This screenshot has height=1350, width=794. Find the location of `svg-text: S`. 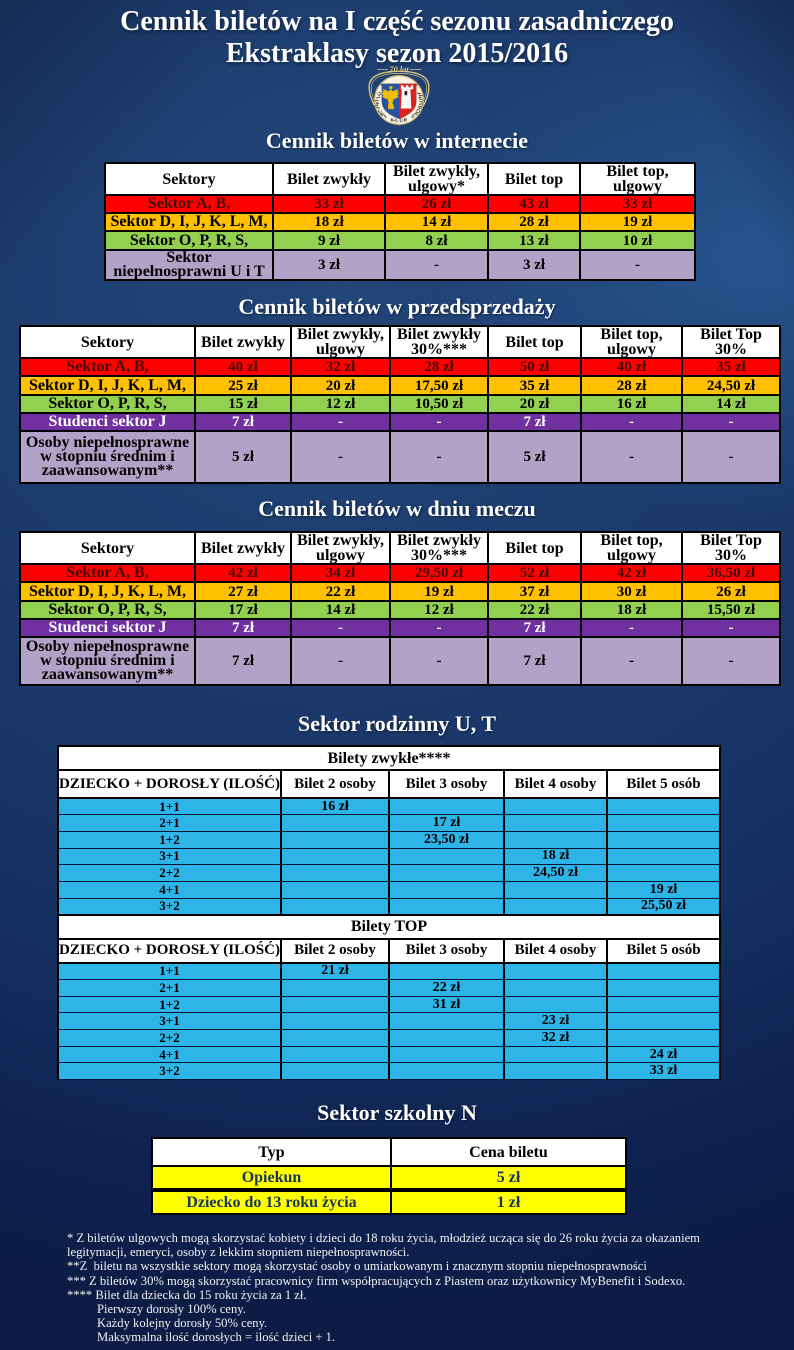

svg-text: S is located at coordinates (412, 117).